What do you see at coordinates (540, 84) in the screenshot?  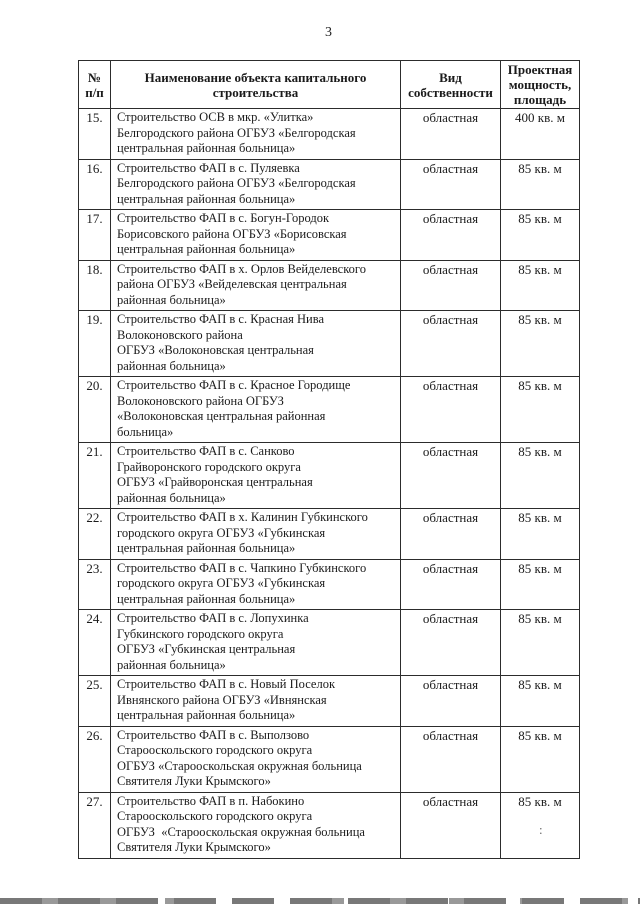 I see `header-design-capacity: Проектная мощность, площадь` at bounding box center [540, 84].